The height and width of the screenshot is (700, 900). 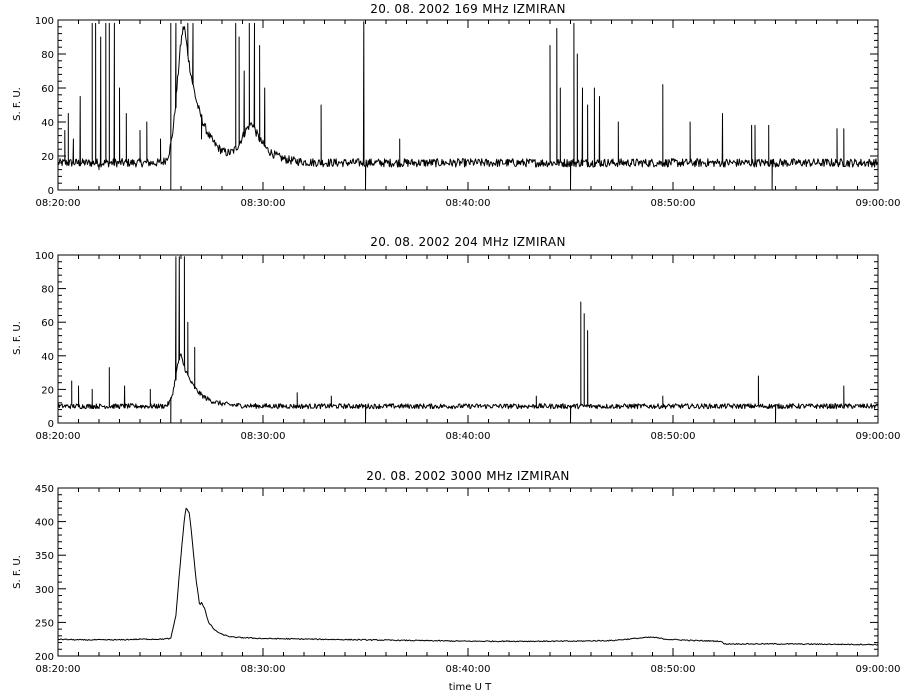 What do you see at coordinates (44, 657) in the screenshot?
I see `y-tick-label: 200` at bounding box center [44, 657].